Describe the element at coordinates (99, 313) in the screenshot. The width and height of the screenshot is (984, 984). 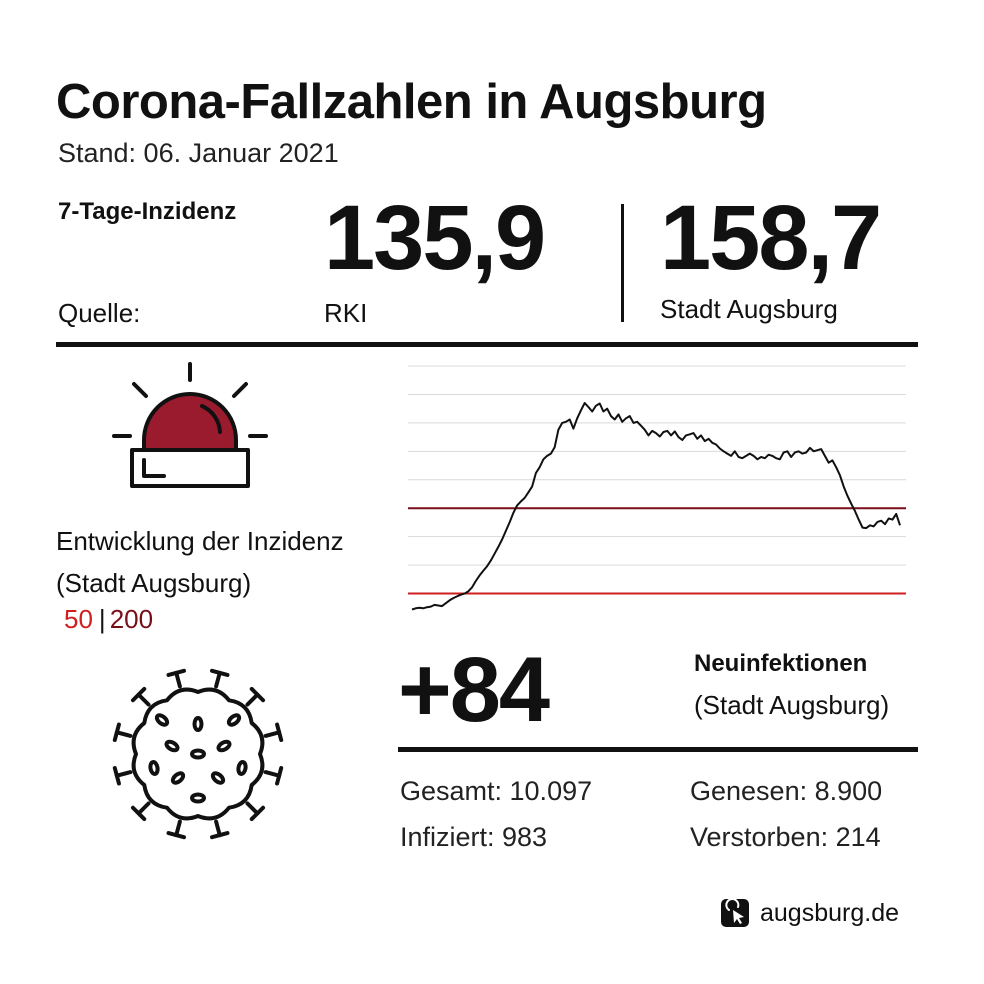
I see `source-label: Quelle:` at that location.